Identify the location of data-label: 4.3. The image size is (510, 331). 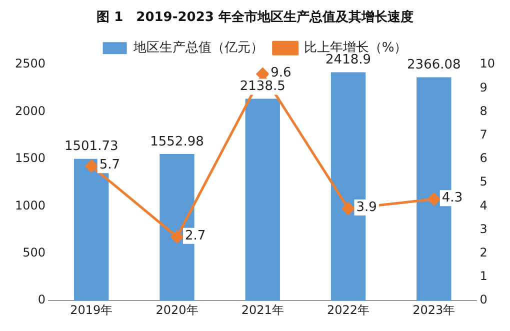
(452, 198).